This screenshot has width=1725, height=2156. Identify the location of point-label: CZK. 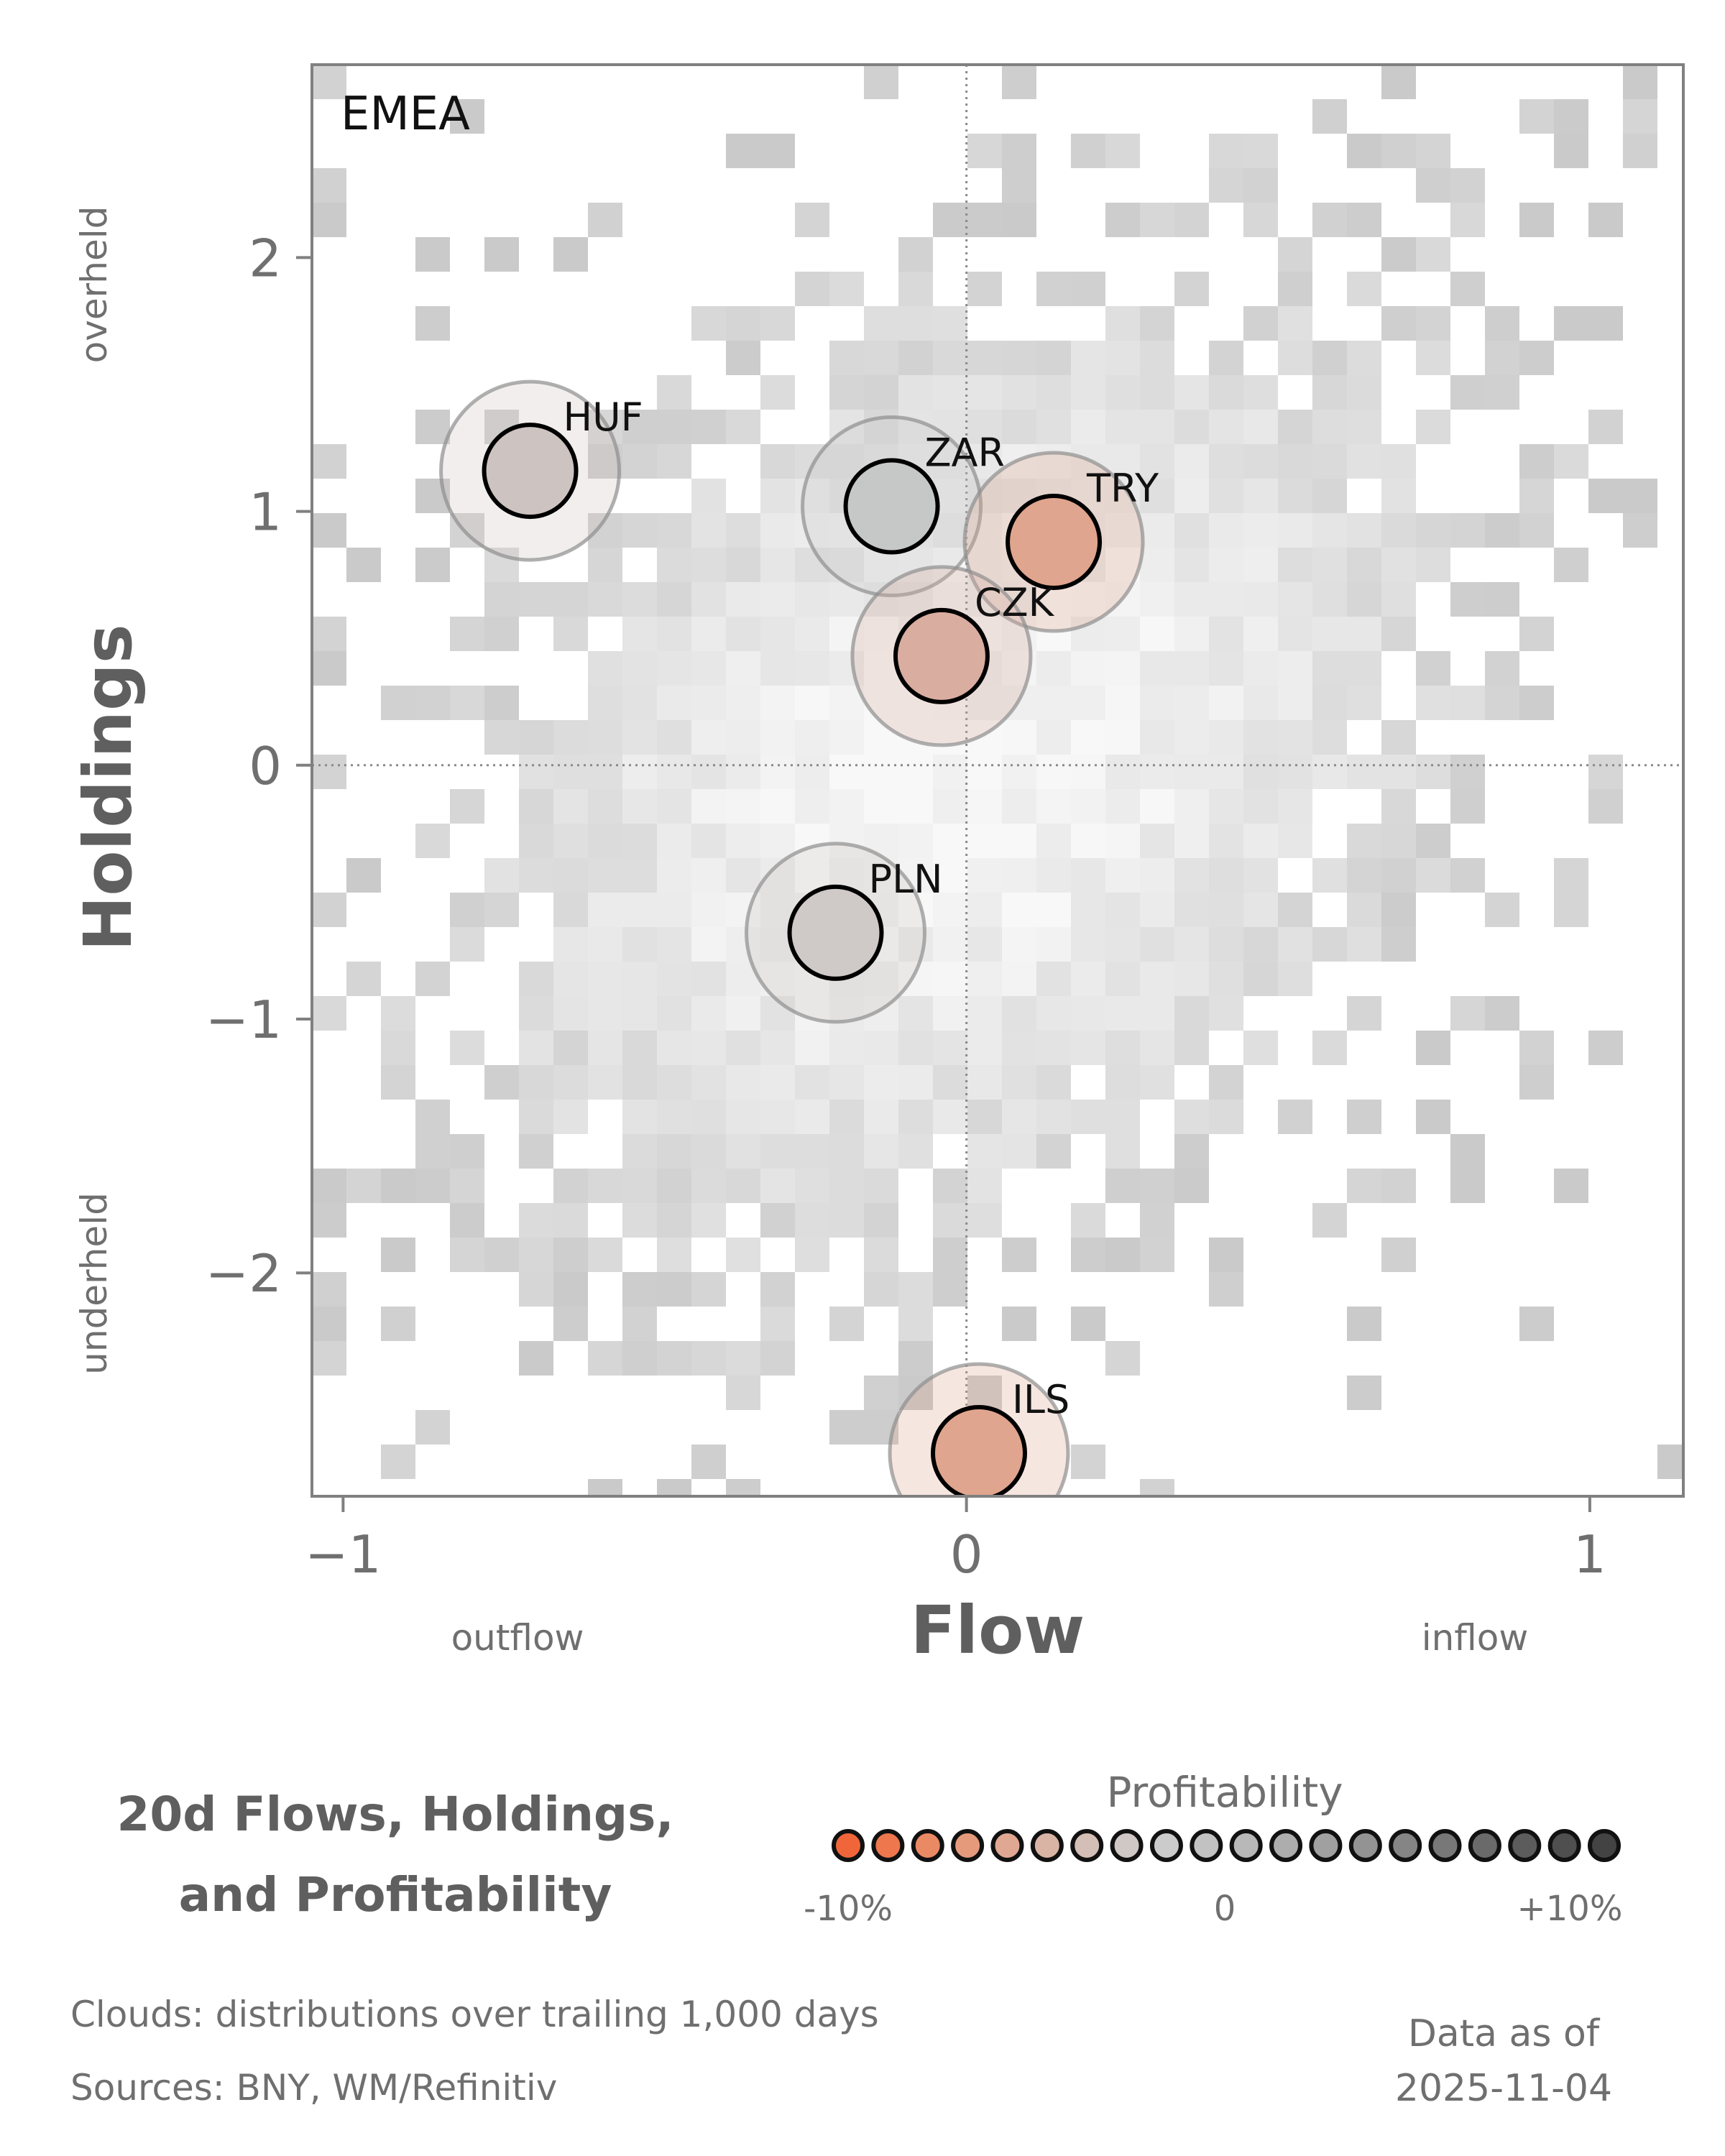
(1015, 602).